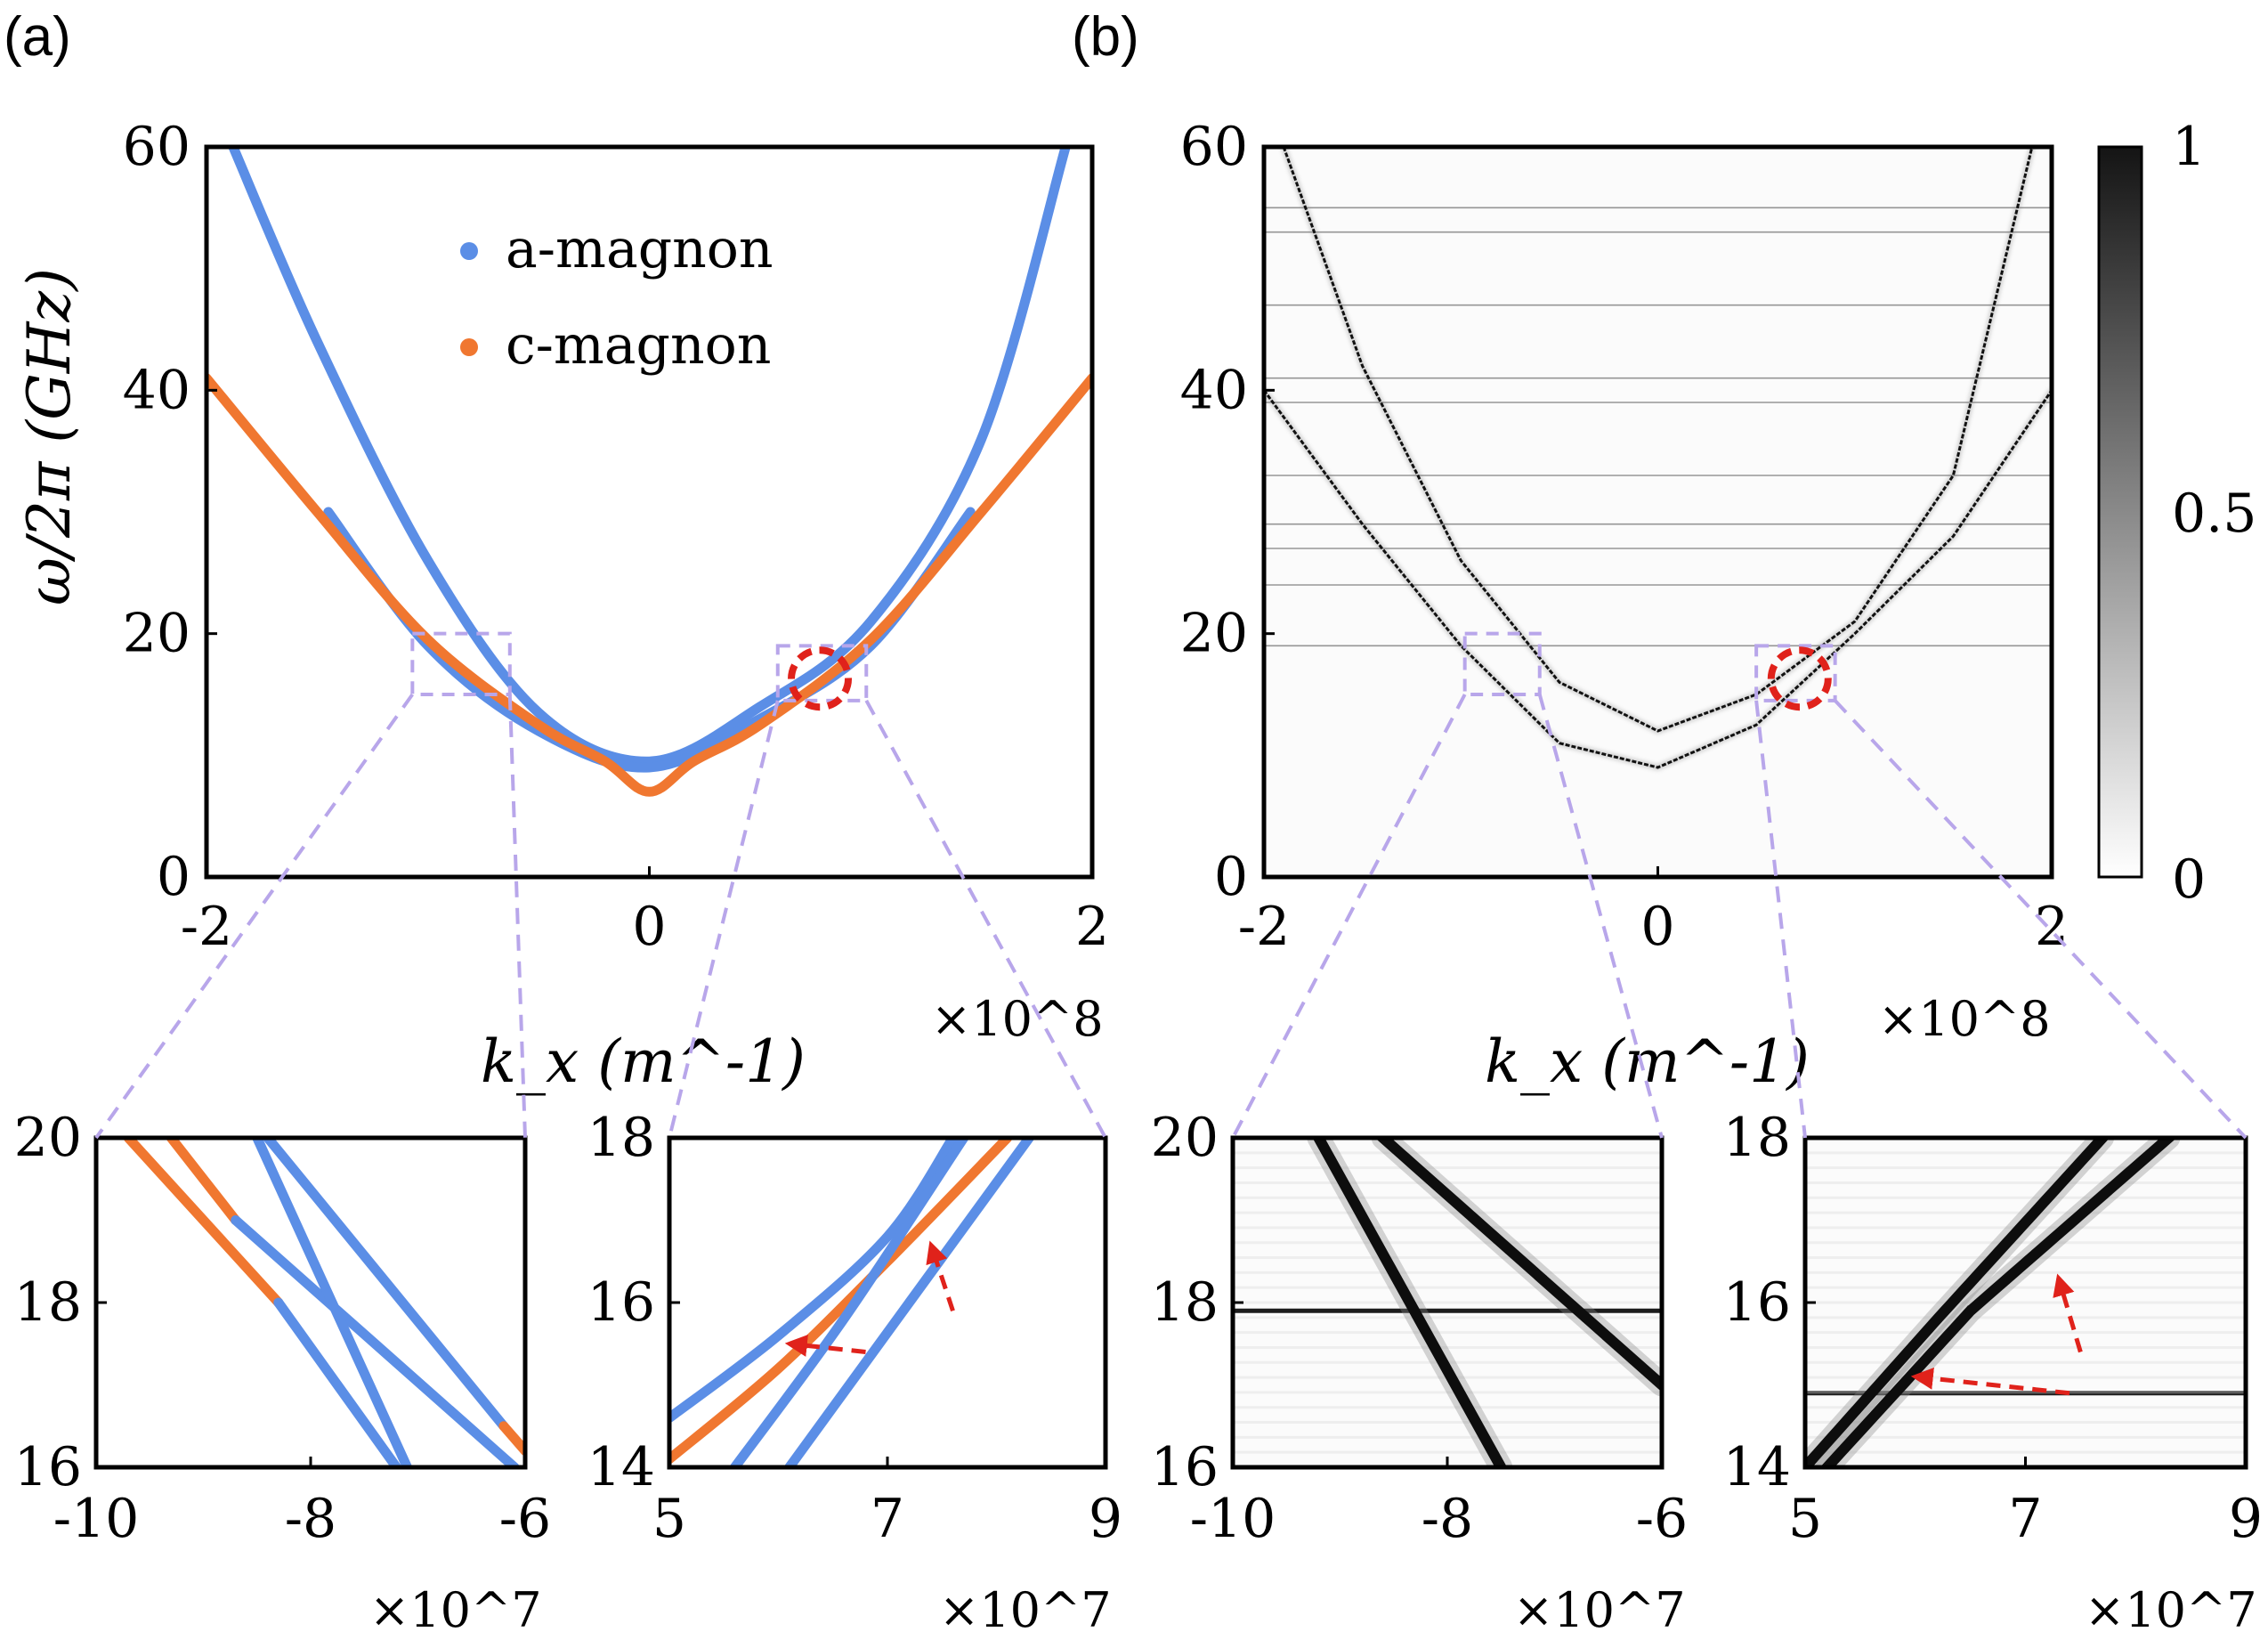 The image size is (2268, 1648). I want to click on x-axis-label-a: k_x (m^-1), so click(643, 1062).